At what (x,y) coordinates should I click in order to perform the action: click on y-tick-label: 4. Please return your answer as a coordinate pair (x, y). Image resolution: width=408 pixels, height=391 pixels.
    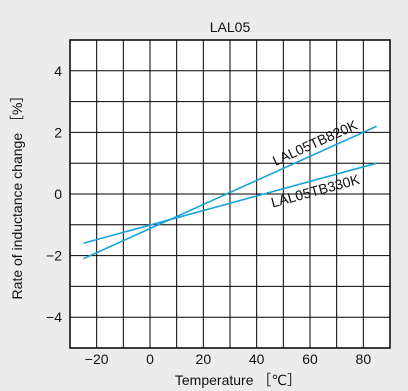
    Looking at the image, I should click on (58, 71).